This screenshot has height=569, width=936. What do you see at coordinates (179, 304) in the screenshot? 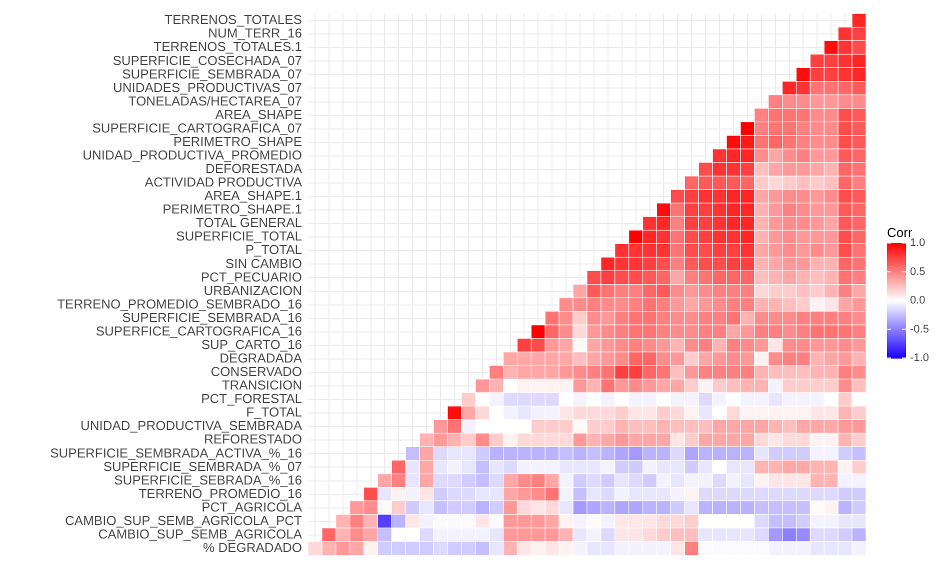
I see `y-tick-label: TERRENO_PROMEDIO_SEMBRADO_16` at bounding box center [179, 304].